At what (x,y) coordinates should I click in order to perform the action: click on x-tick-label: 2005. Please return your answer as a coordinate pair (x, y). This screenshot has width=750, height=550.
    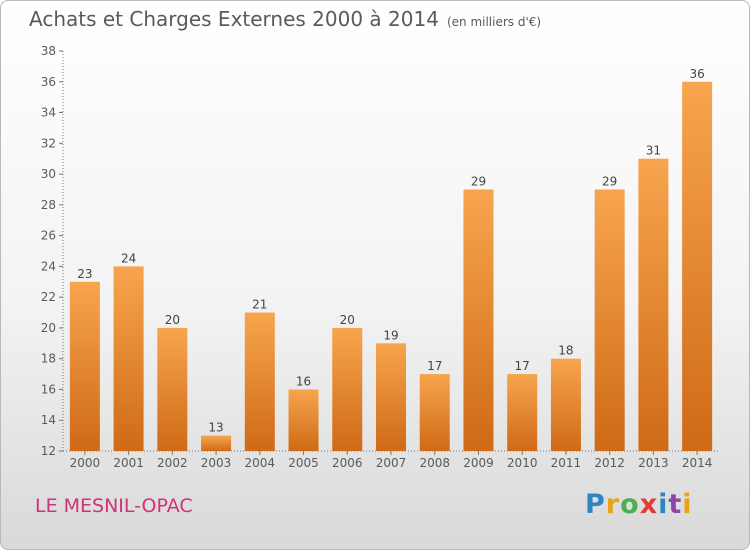
    Looking at the image, I should click on (303, 463).